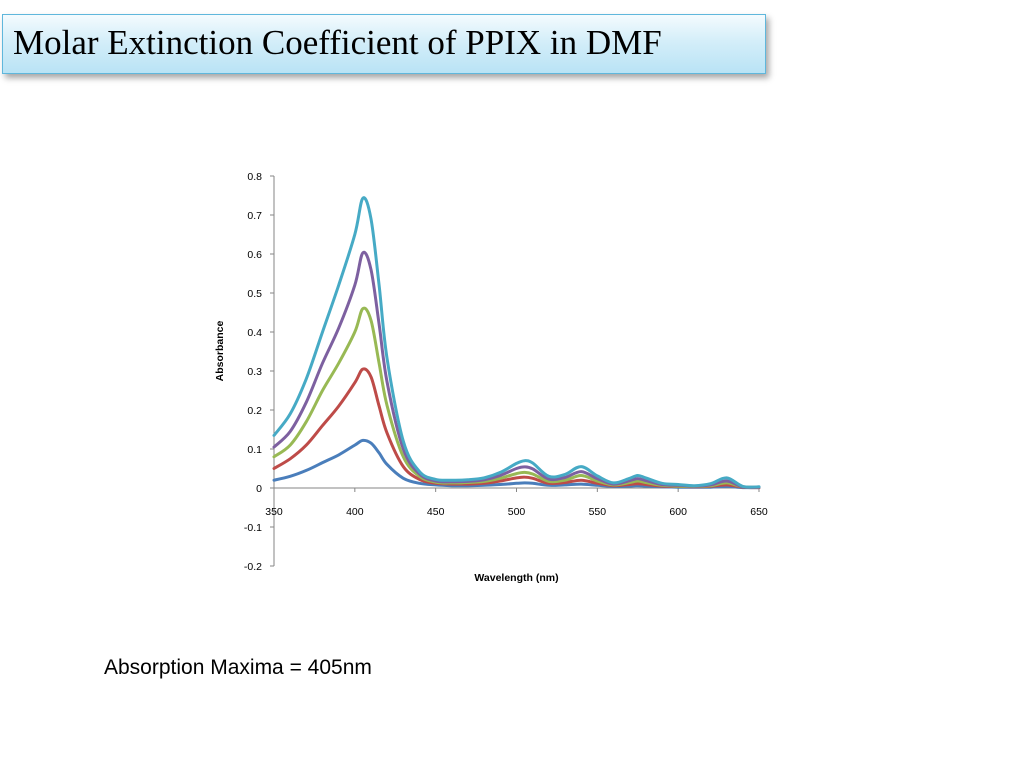  I want to click on absorption-maxima-note: Absorption Maxima = 405nm, so click(238, 667).